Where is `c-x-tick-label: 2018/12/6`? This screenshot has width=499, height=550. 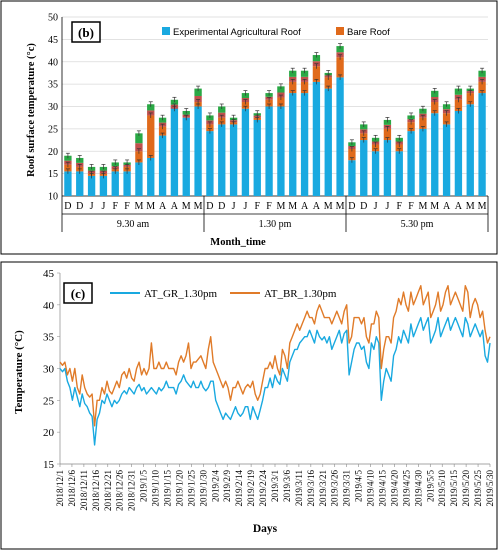 c-x-tick-label: 2018/12/6 is located at coordinates (72, 488).